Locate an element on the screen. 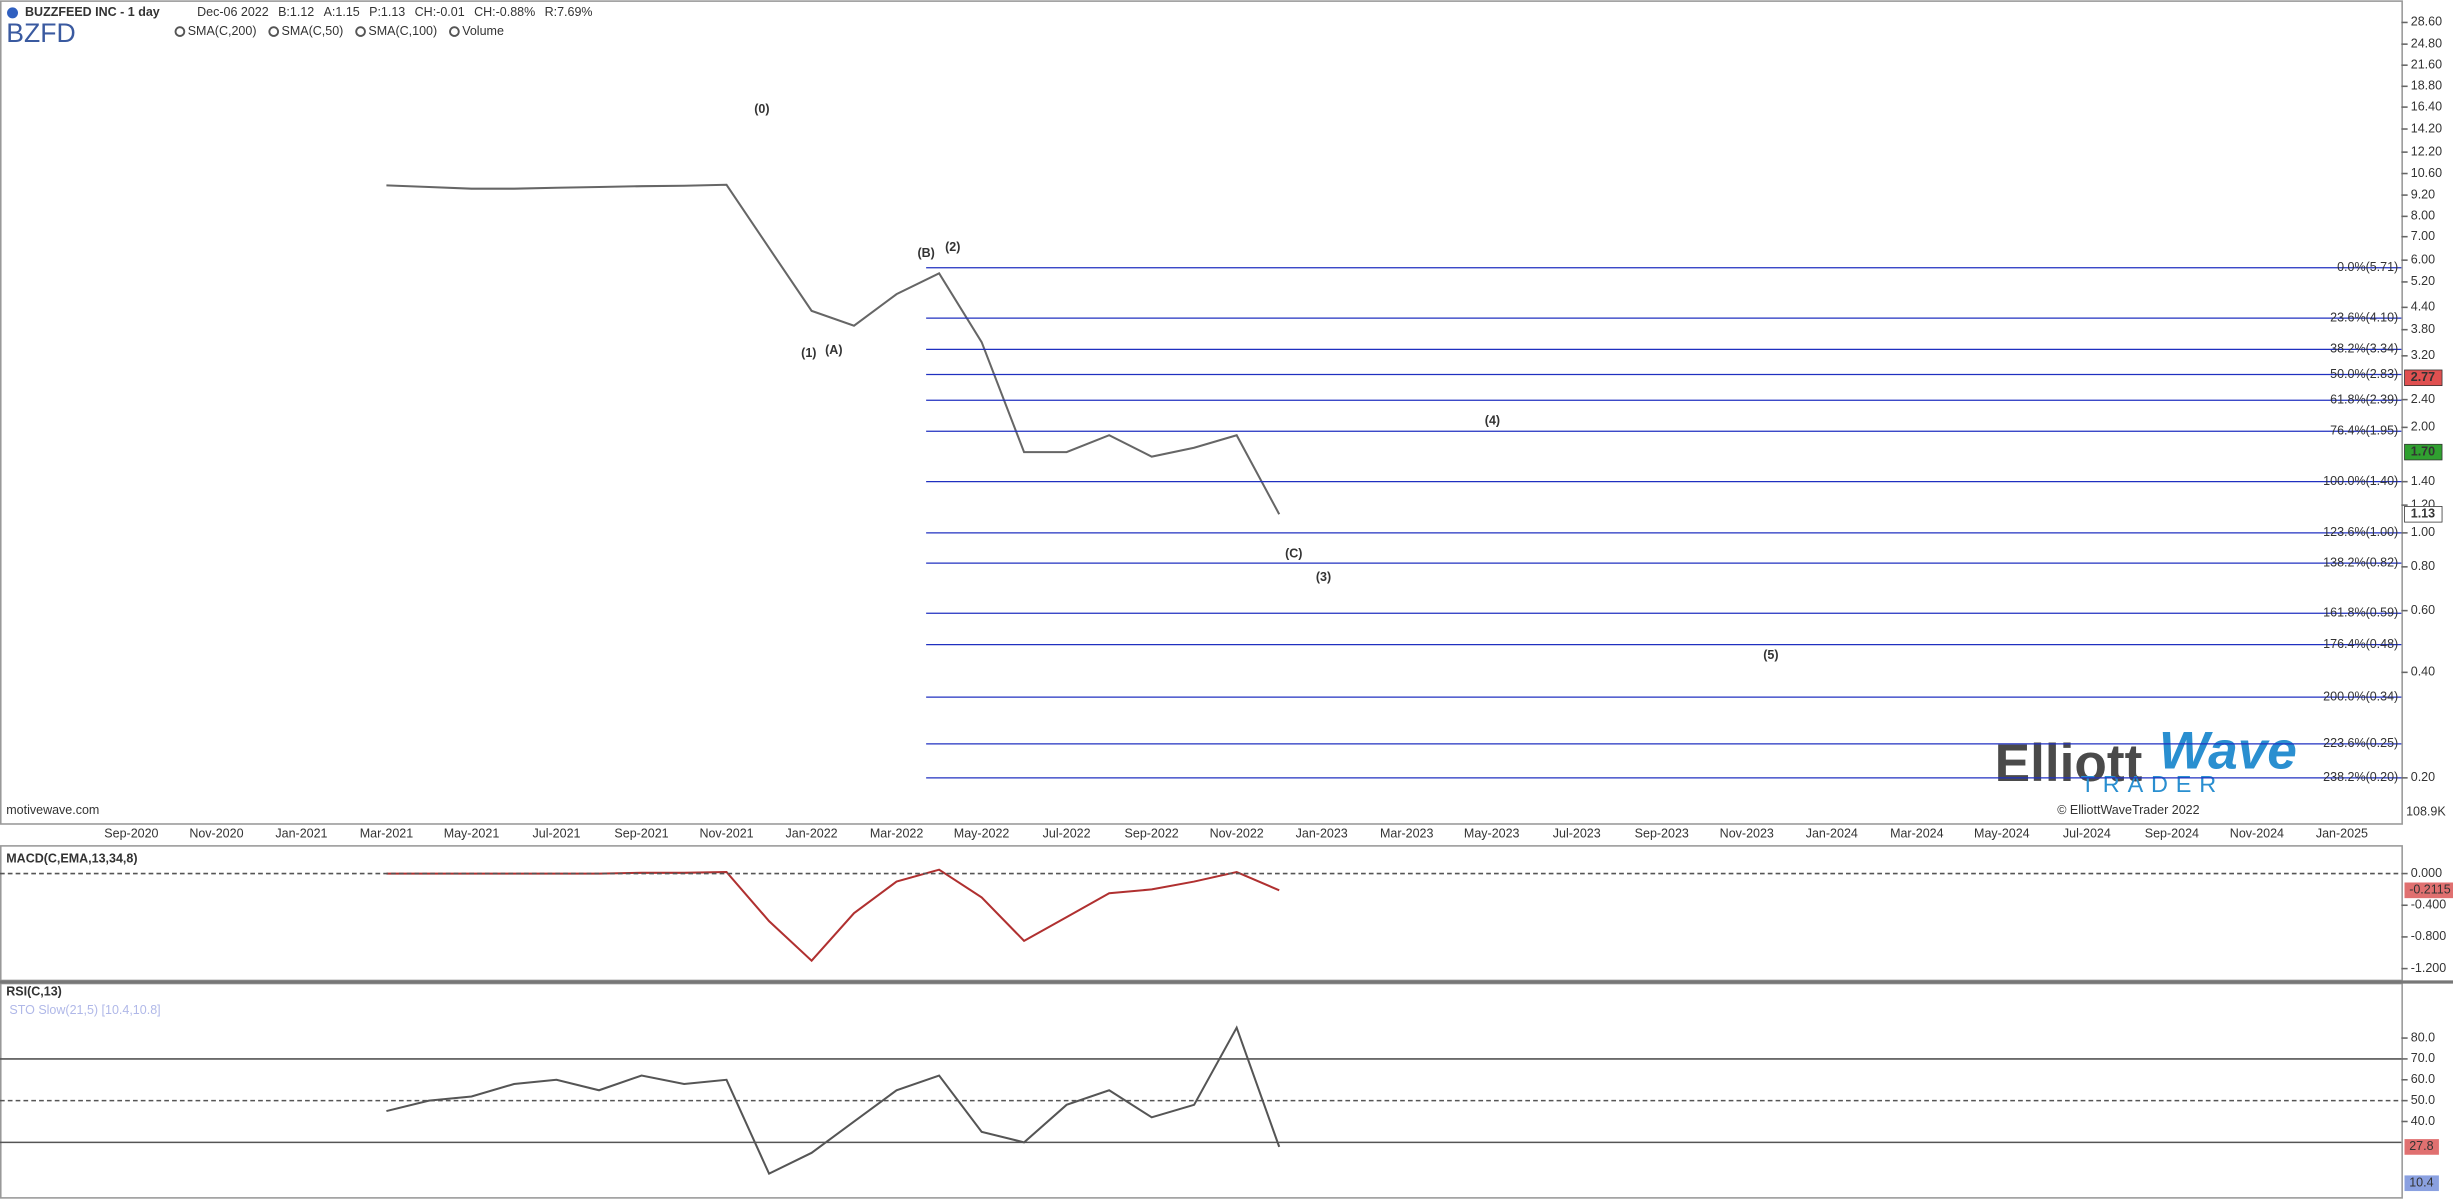  indicator-label: SMA(C,100) is located at coordinates (402, 31).